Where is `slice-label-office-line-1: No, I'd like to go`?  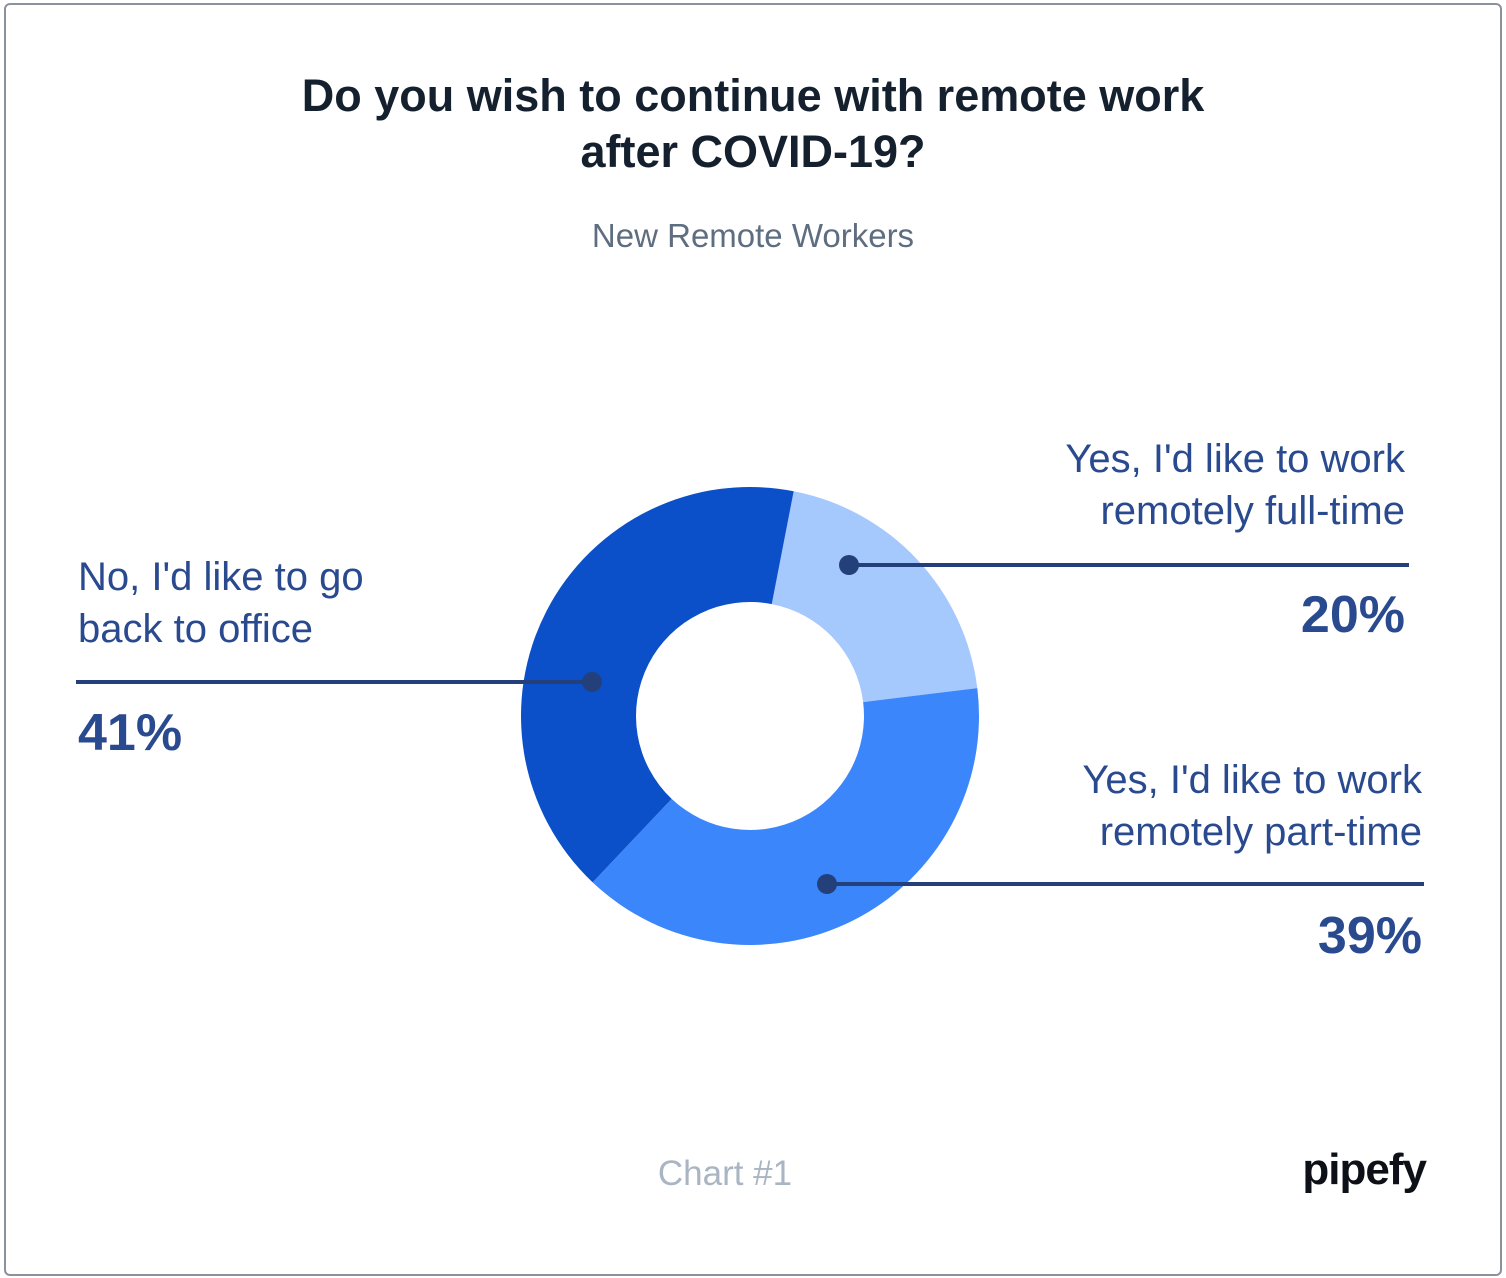
slice-label-office-line-1: No, I'd like to go is located at coordinates (221, 577).